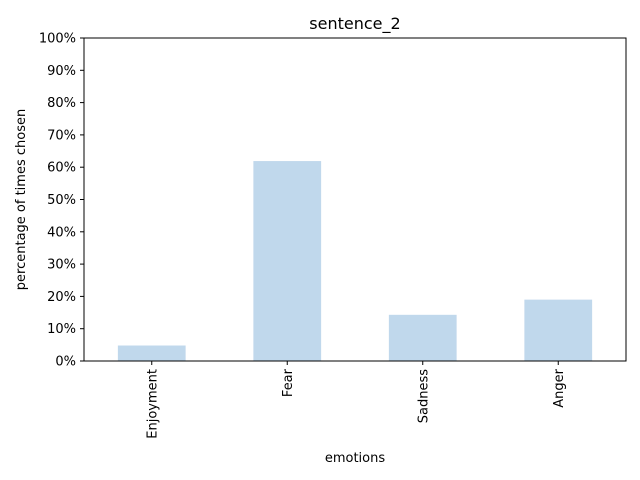 The image size is (640, 480). I want to click on y-tick-label: 0%, so click(65, 362).